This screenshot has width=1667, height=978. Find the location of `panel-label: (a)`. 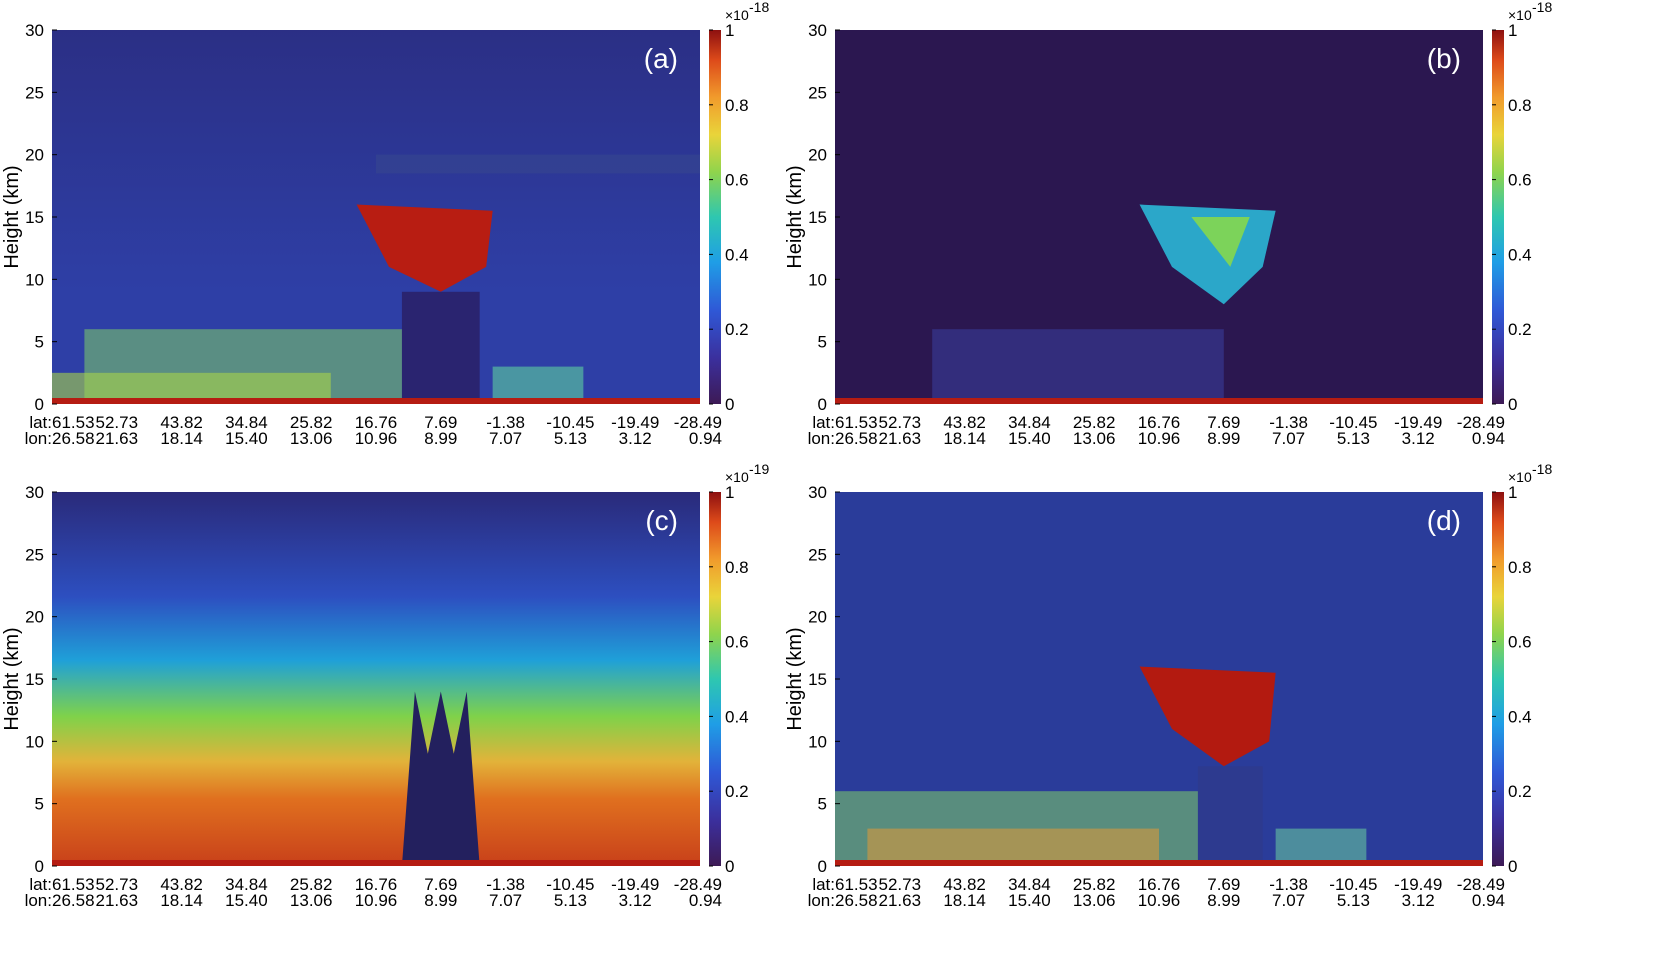

panel-label: (a) is located at coordinates (661, 58).